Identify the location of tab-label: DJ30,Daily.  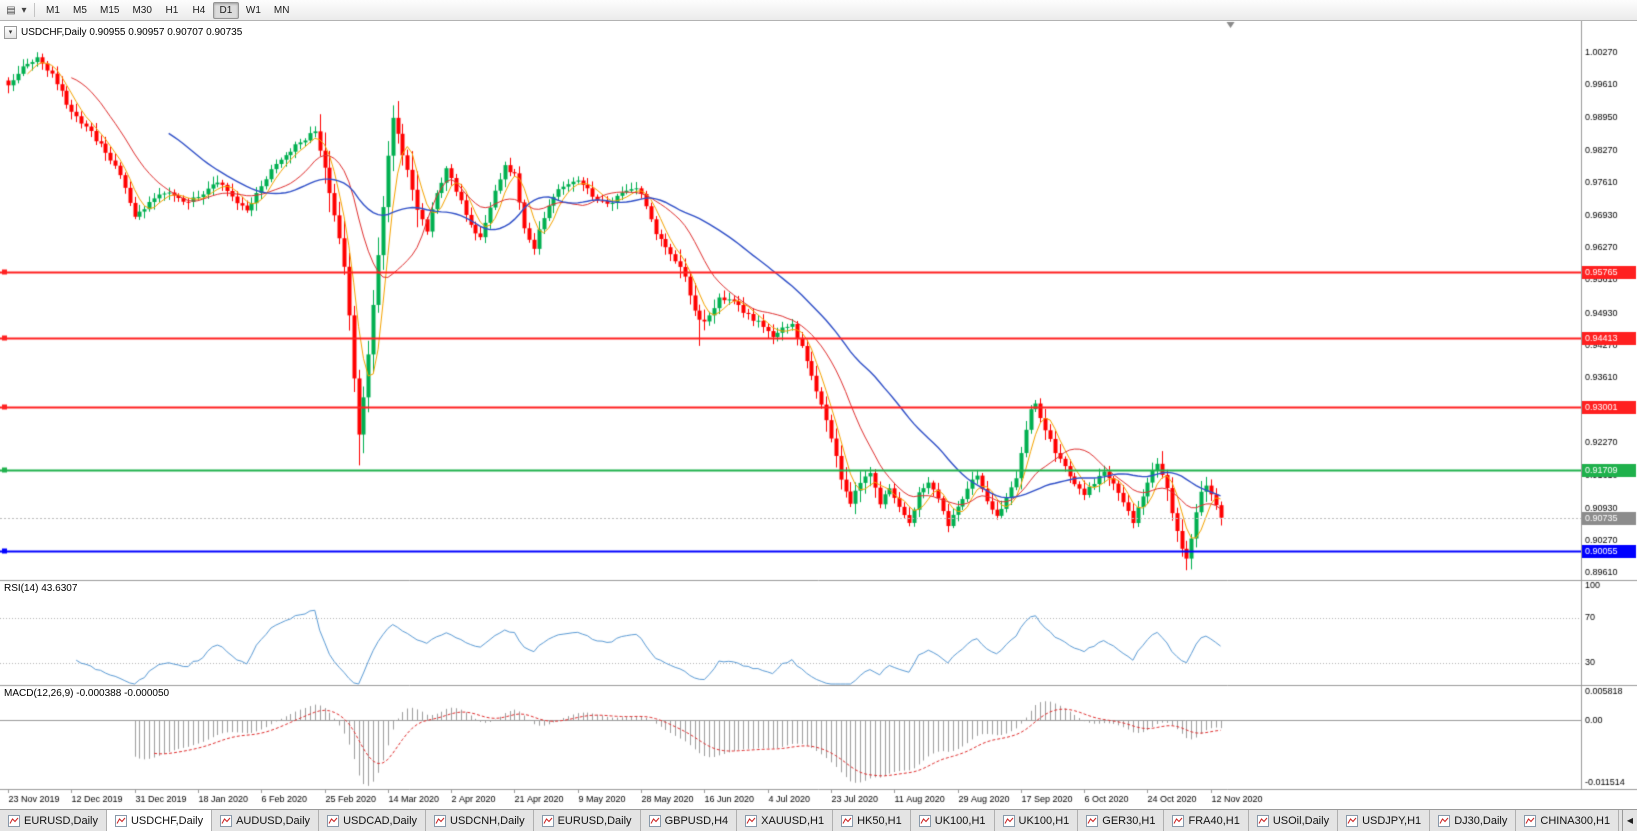
(1481, 820).